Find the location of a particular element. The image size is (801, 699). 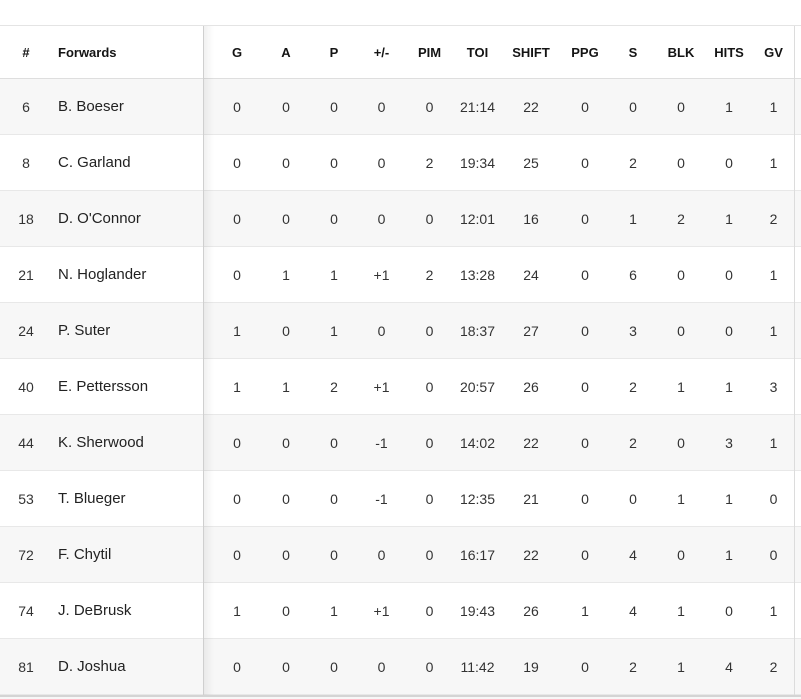

player-row: 40 E. Pettersson is located at coordinates (101, 387).